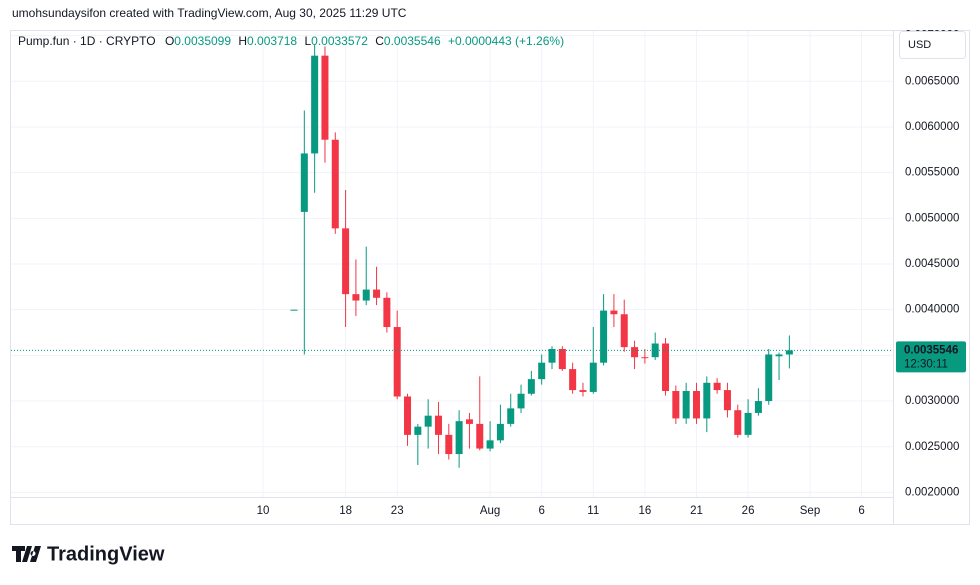  Describe the element at coordinates (202, 41) in the screenshot. I see `open-value: 0.0035099` at that location.